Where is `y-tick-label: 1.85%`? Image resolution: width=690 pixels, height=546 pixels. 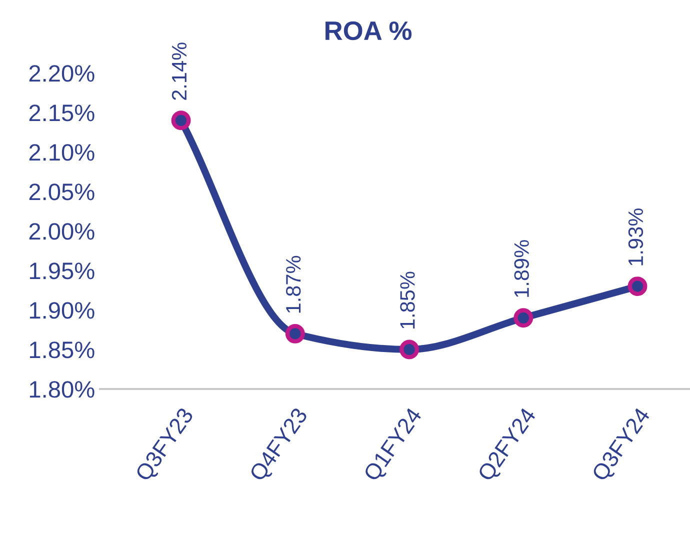
y-tick-label: 1.85% is located at coordinates (62, 350).